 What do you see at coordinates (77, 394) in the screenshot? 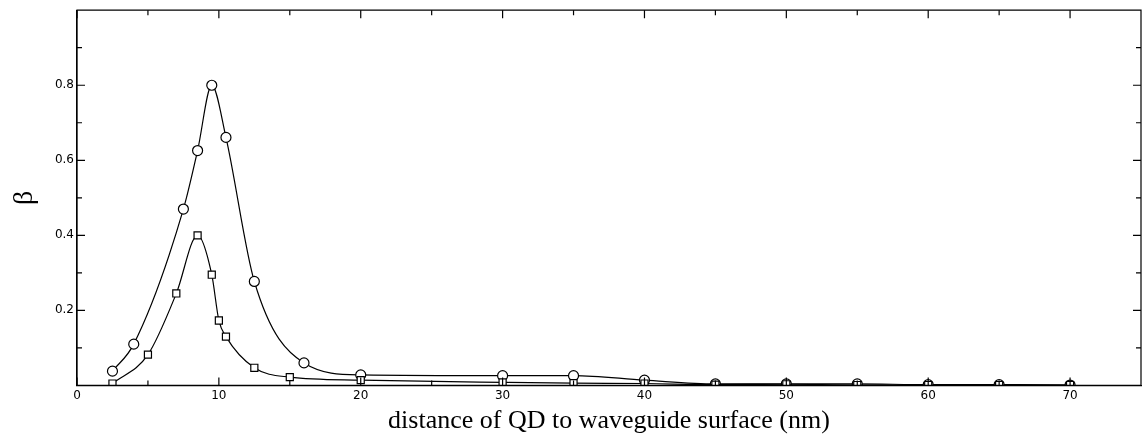
I see `x-tick-label: 0` at bounding box center [77, 394].